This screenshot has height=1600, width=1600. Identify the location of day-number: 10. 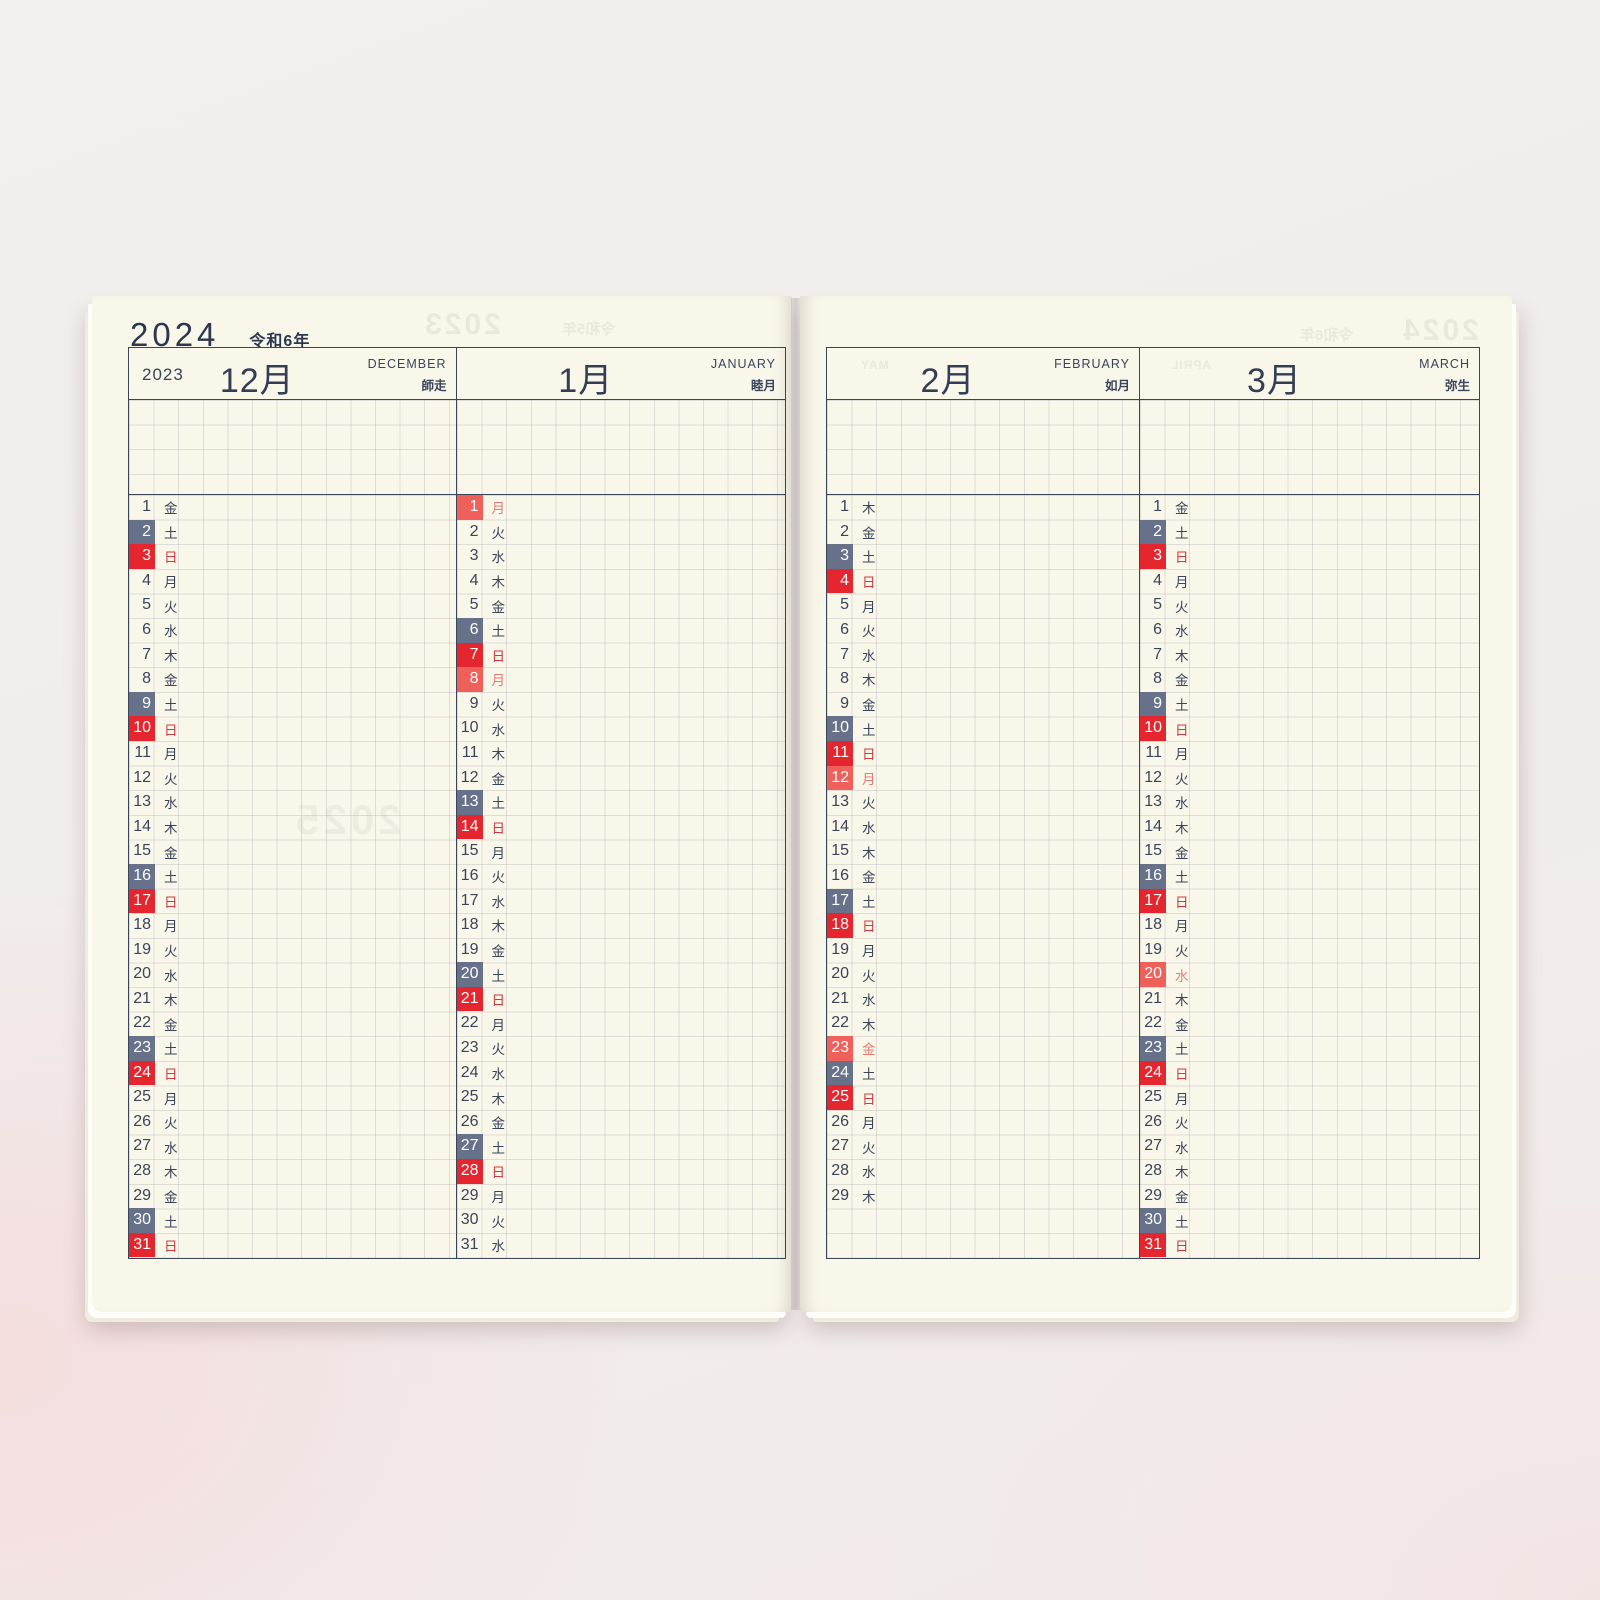
(840, 728).